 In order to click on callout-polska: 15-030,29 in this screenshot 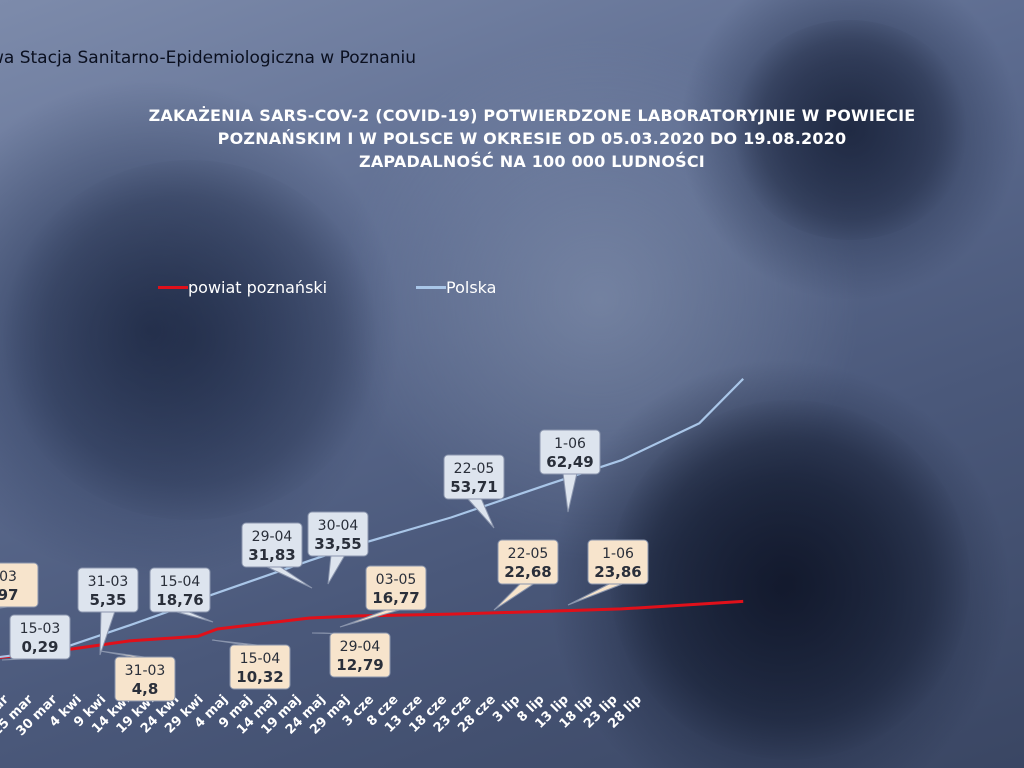, I will do `click(36, 637)`.